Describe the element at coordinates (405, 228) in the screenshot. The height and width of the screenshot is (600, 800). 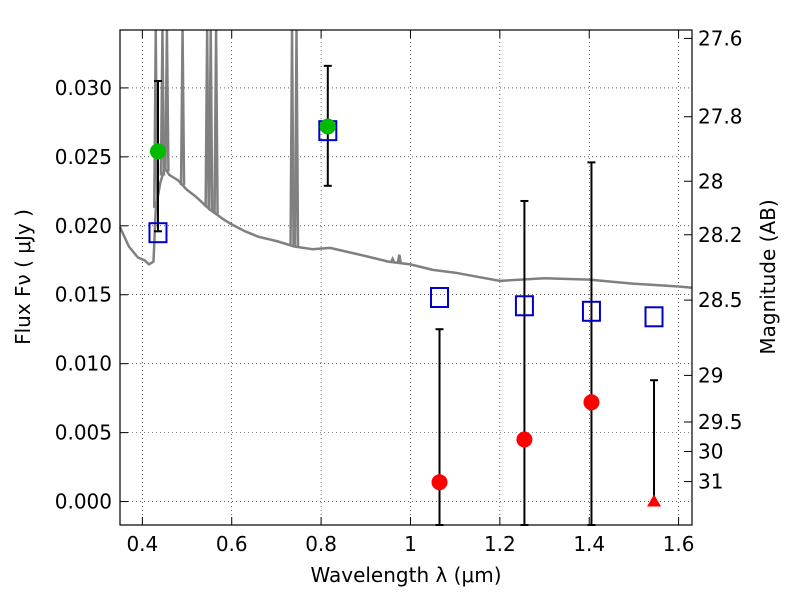
I see `spectrum-continuum` at that location.